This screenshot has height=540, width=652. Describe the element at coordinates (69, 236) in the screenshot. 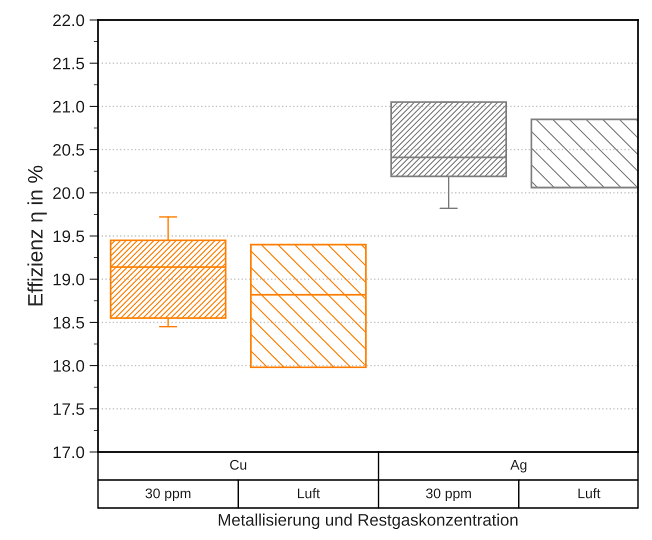

I see `y-tick-label: 19.5` at that location.